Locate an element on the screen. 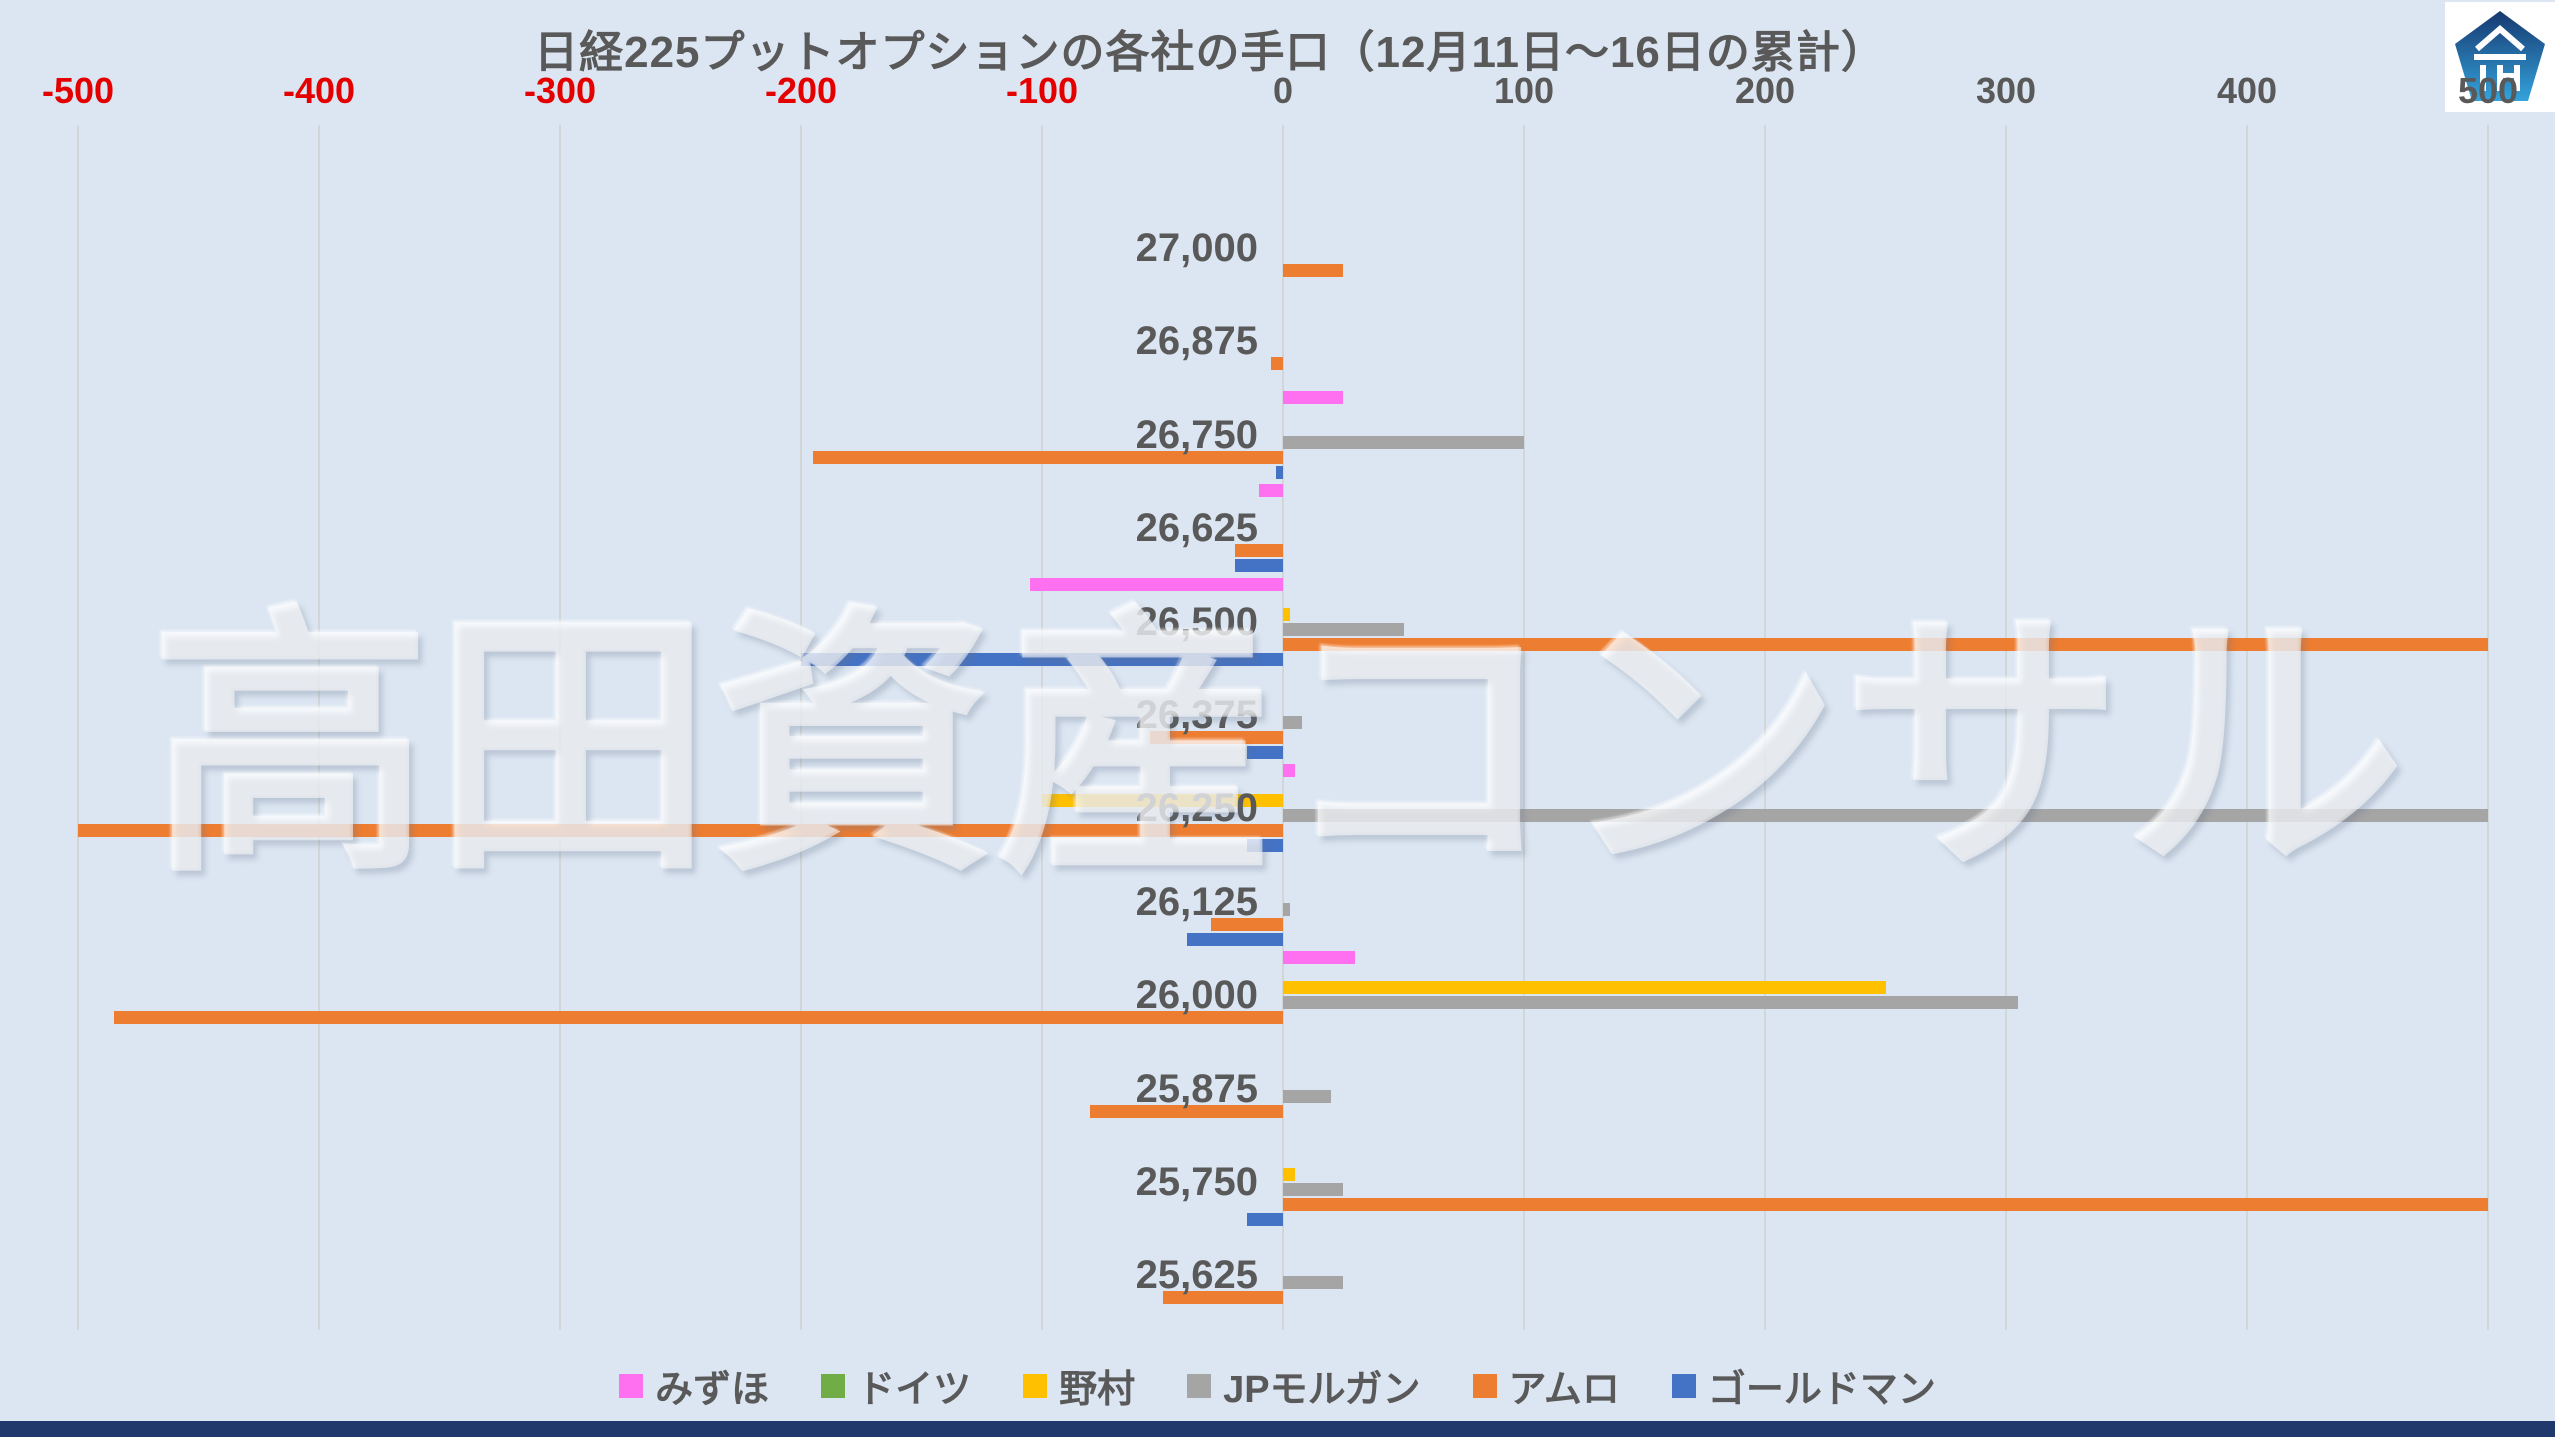 This screenshot has height=1437, width=2555. legend: みずほ ドイツ 野村 JPモルガン アムロ ゴールドマン is located at coordinates (1277, 1385).